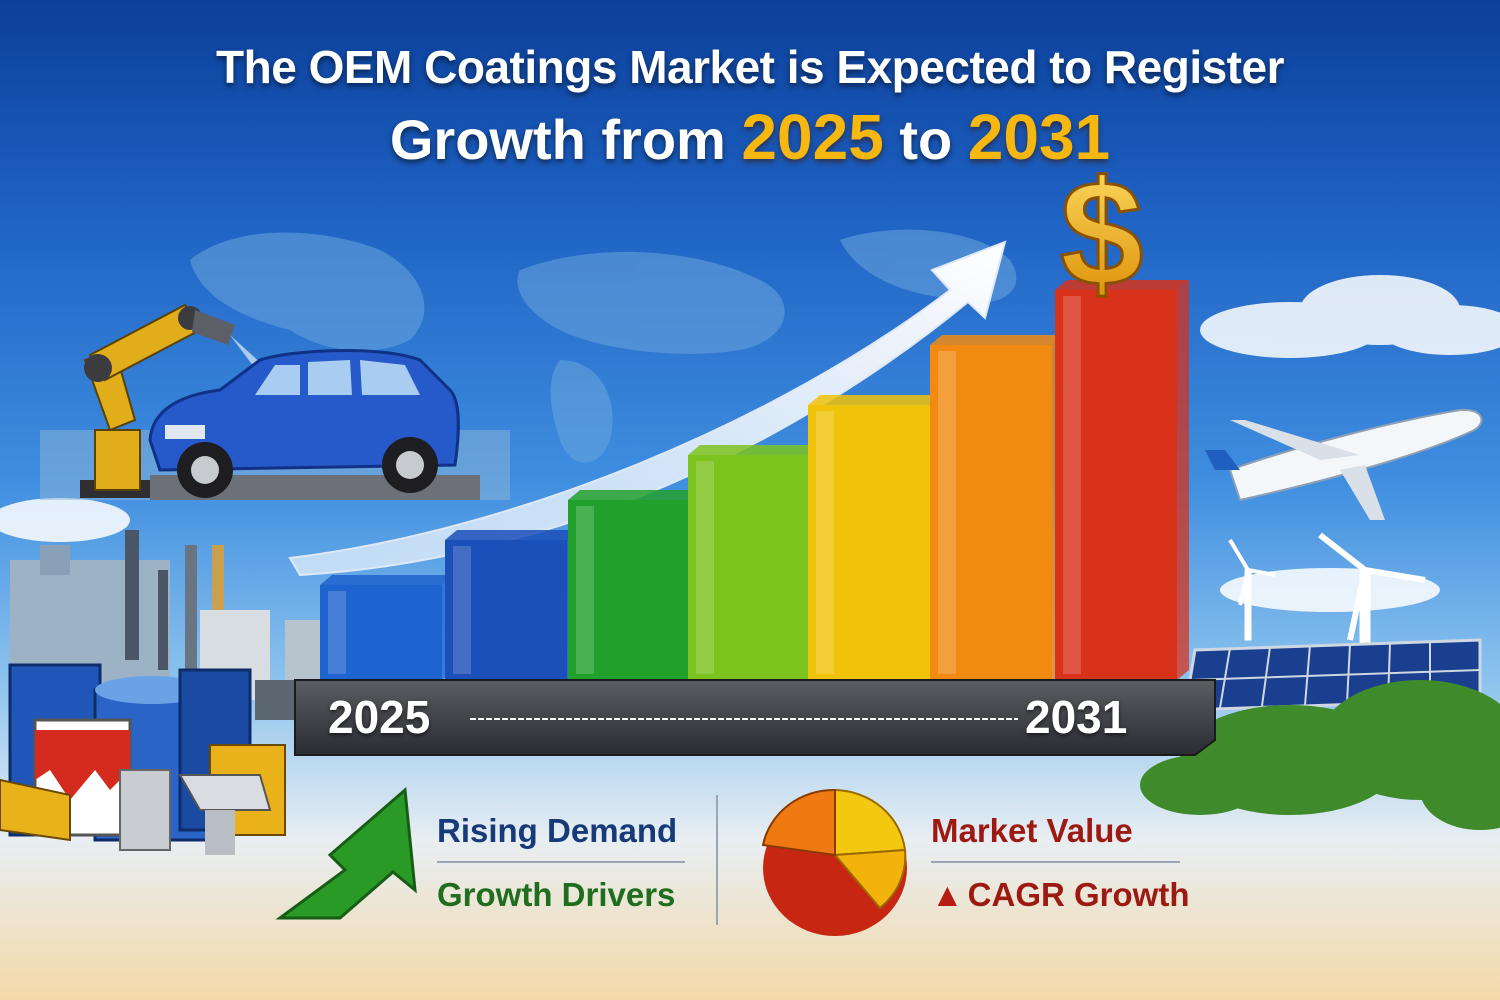 The width and height of the screenshot is (1500, 1000). What do you see at coordinates (947, 894) in the screenshot?
I see `up-arrow-icon: ▲` at bounding box center [947, 894].